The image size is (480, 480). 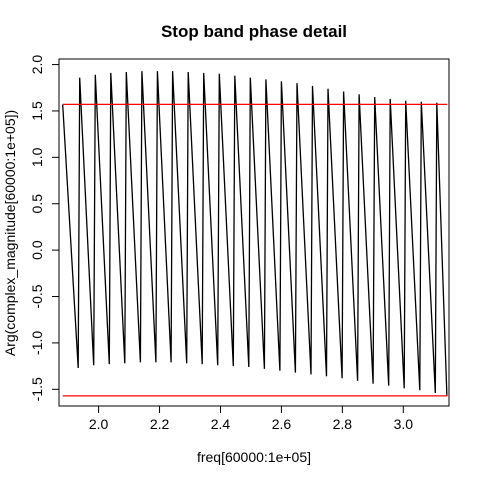 I want to click on y-tick-label: 1.5, so click(x=37, y=111).